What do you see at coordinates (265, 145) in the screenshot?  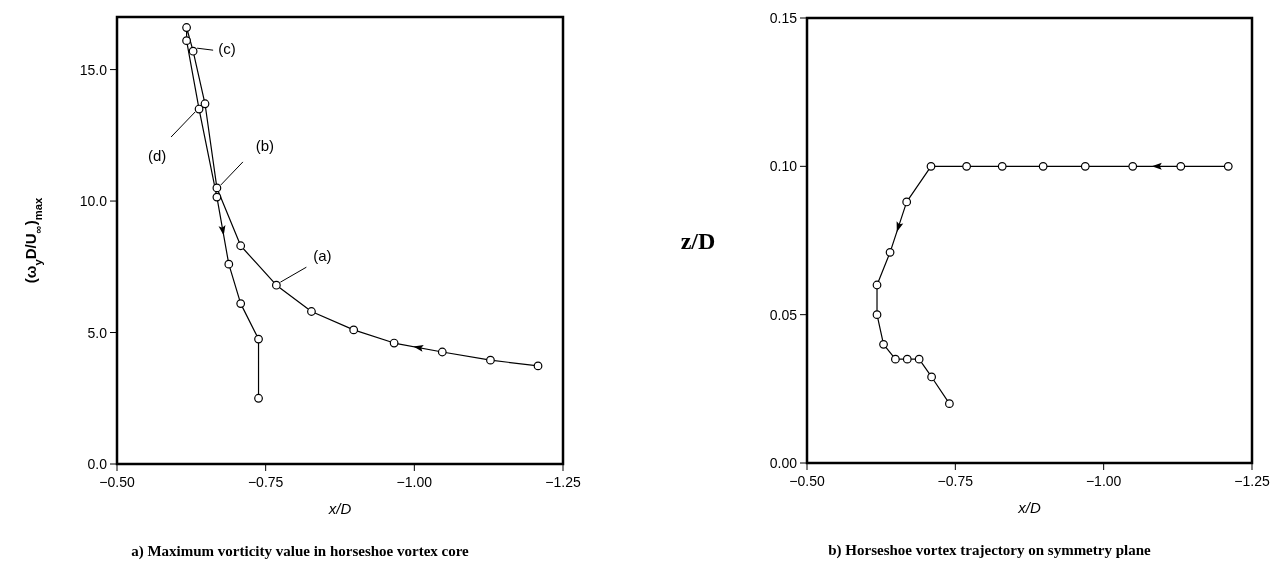 I see `annotation: (b)` at bounding box center [265, 145].